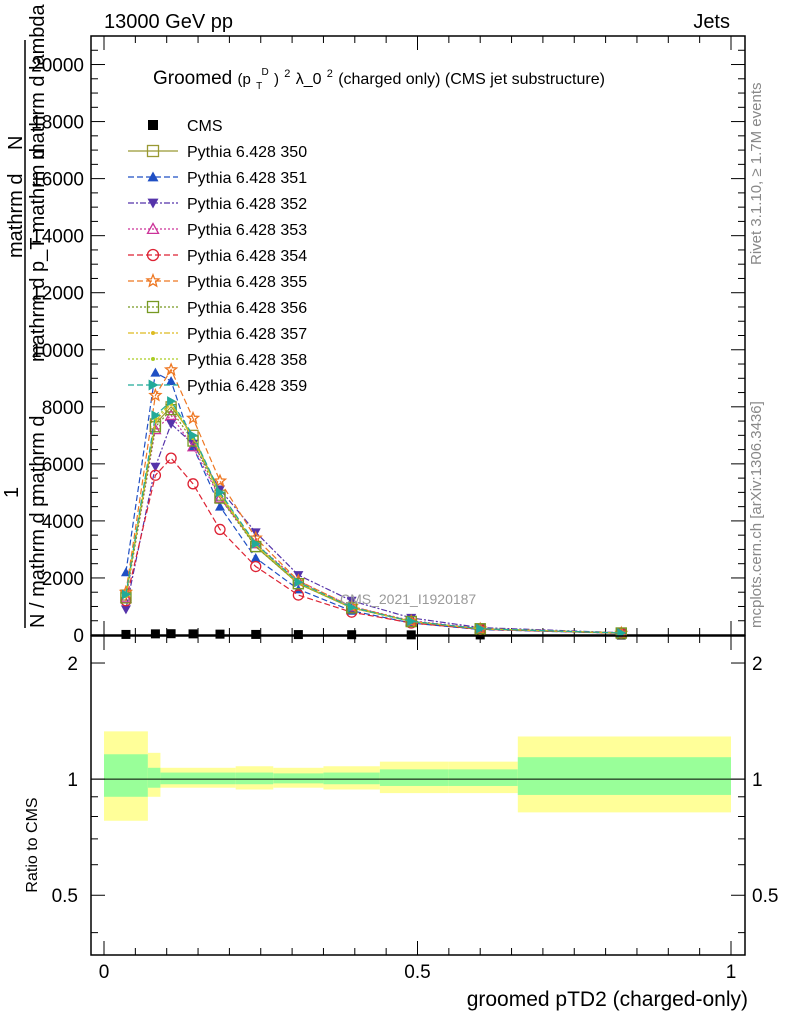 This screenshot has width=786, height=1024. I want to click on ylabel-extra: mathrm d lambda, so click(38, 82).